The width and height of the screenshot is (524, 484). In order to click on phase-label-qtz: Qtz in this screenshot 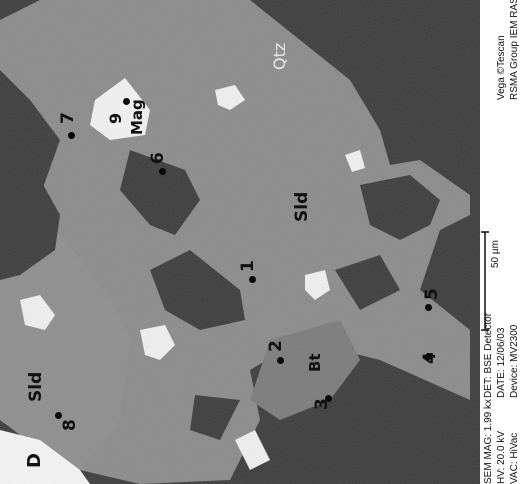, I will do `click(279, 56)`.